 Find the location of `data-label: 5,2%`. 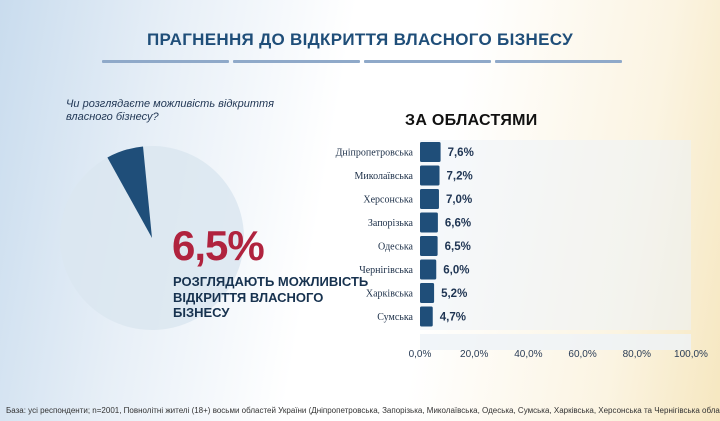

data-label: 5,2% is located at coordinates (454, 294).